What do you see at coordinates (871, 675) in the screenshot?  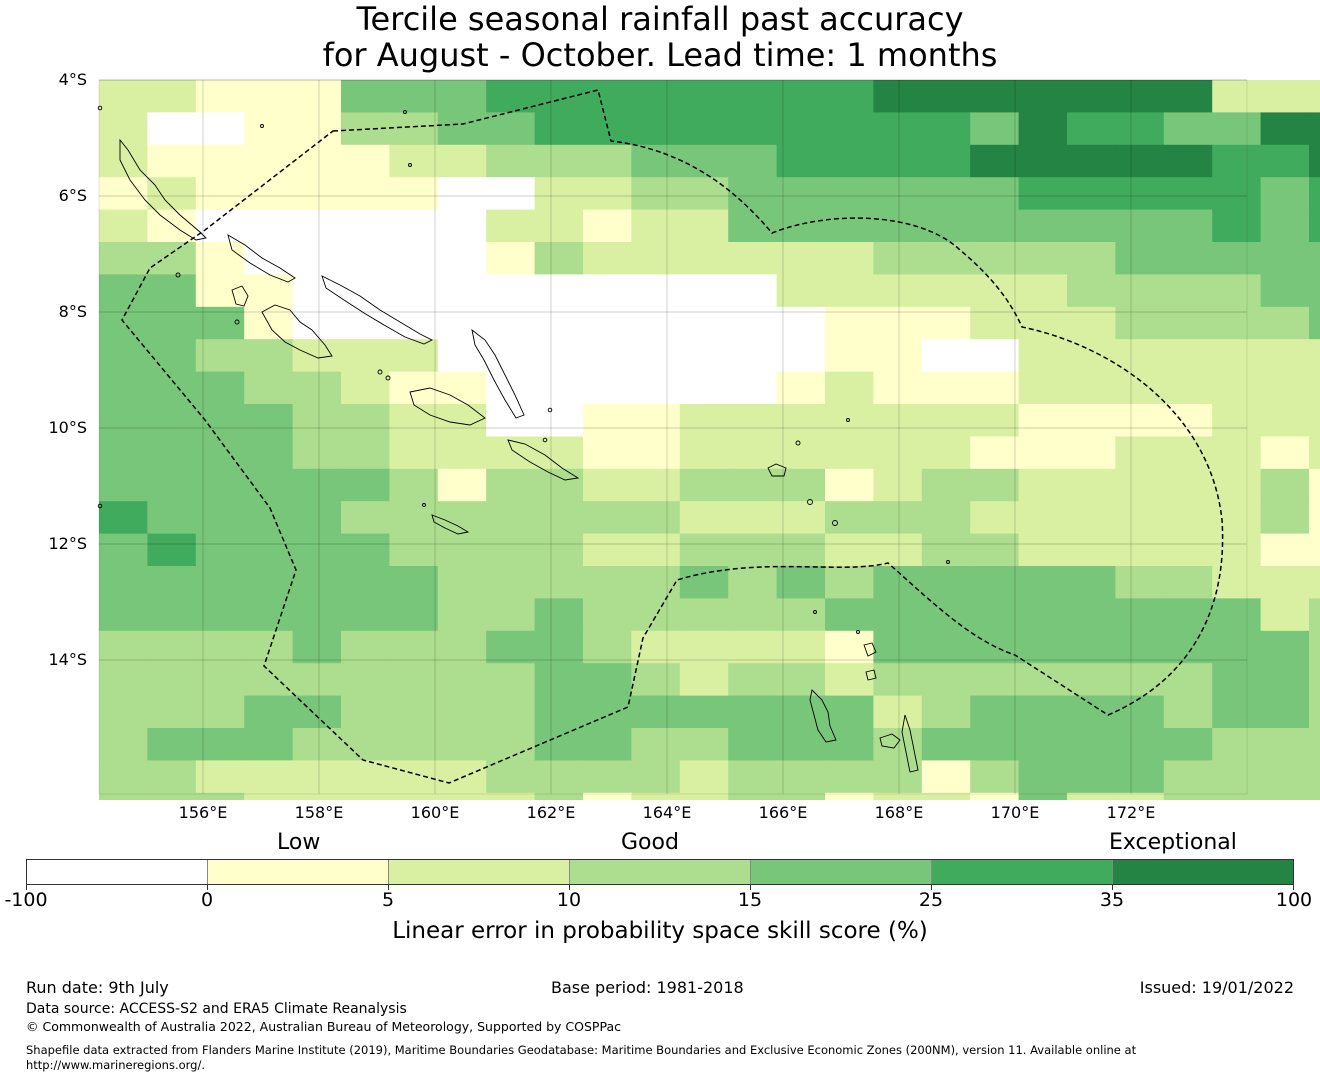 I see `vanuatu-islet-coast` at bounding box center [871, 675].